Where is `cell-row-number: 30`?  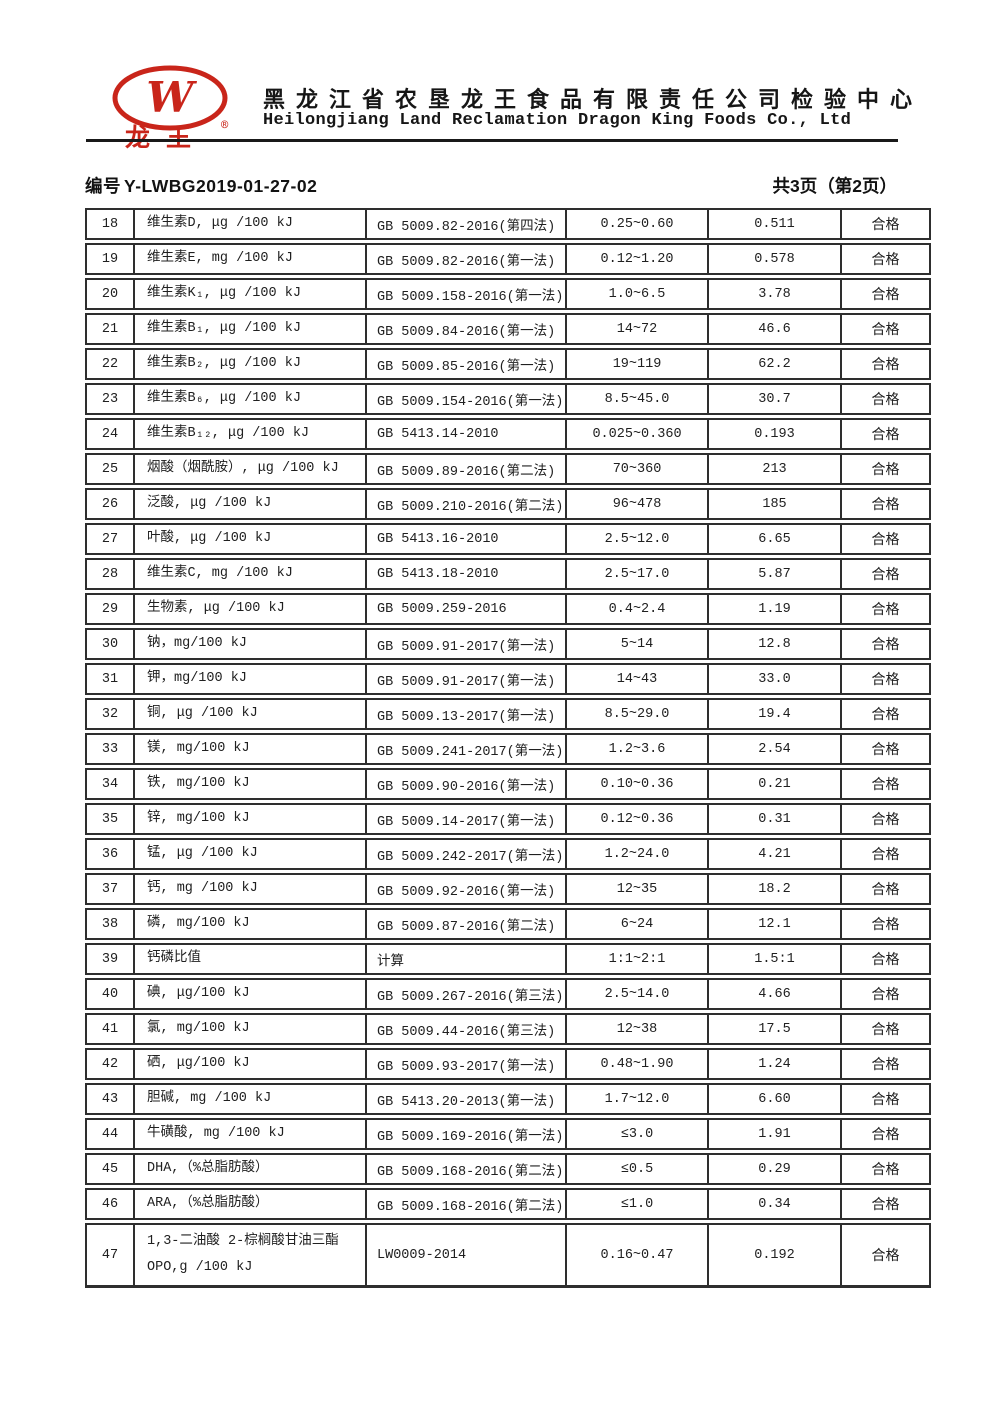 cell-row-number: 30 is located at coordinates (110, 644).